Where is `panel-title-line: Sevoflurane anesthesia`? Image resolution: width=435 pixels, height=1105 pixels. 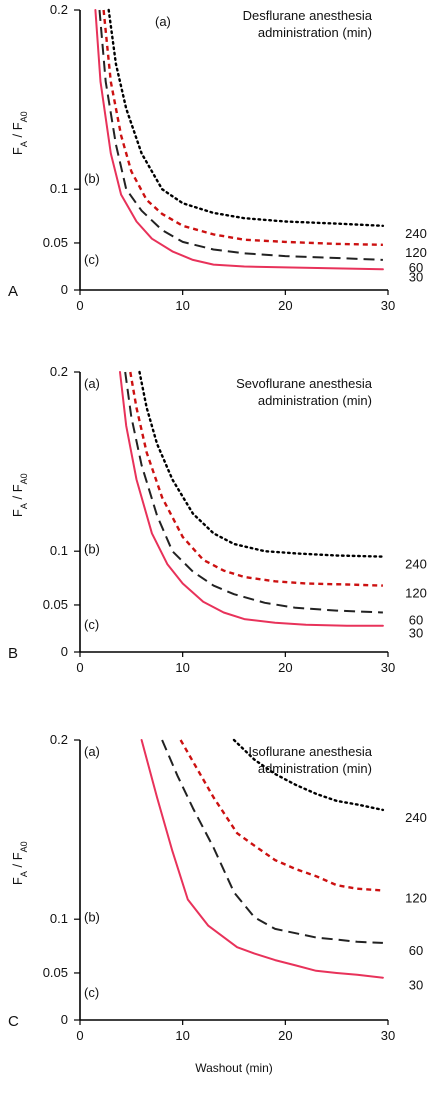
panel-title-line: Sevoflurane anesthesia is located at coordinates (304, 383).